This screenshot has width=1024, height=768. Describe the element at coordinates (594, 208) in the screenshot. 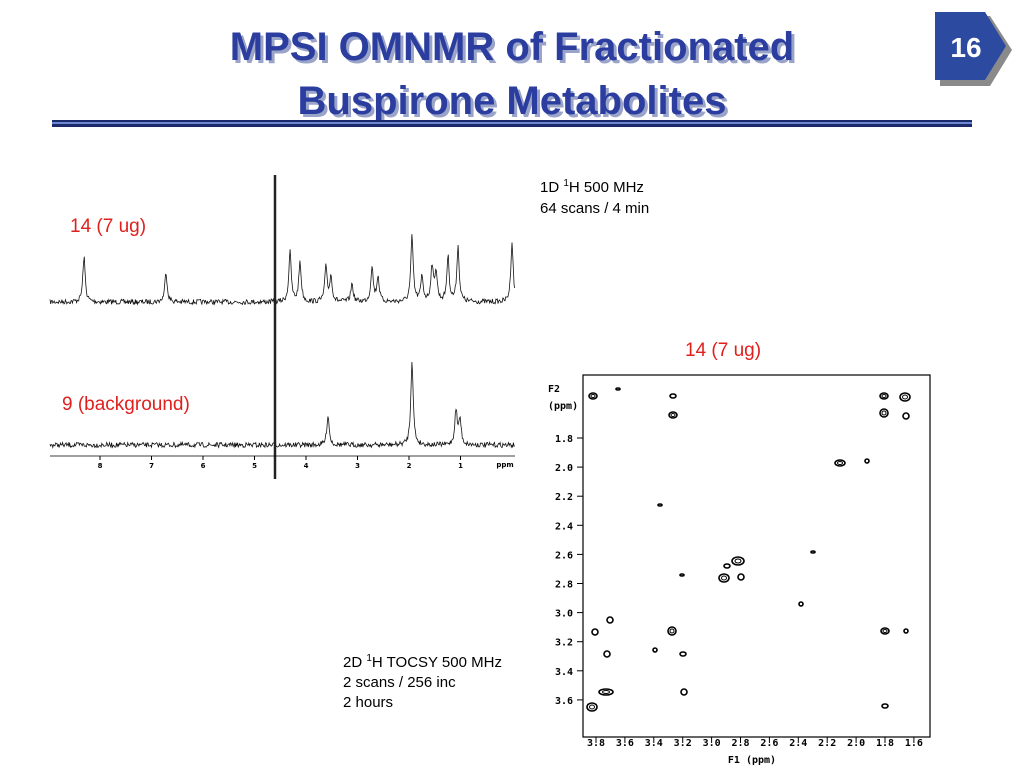

I see `caption-1d: 64 scans / 4 min` at that location.